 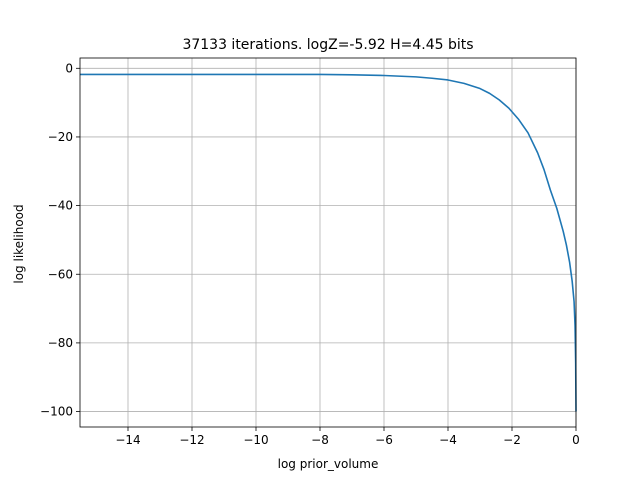 What do you see at coordinates (512, 440) in the screenshot?
I see `x-tick-label: −2` at bounding box center [512, 440].